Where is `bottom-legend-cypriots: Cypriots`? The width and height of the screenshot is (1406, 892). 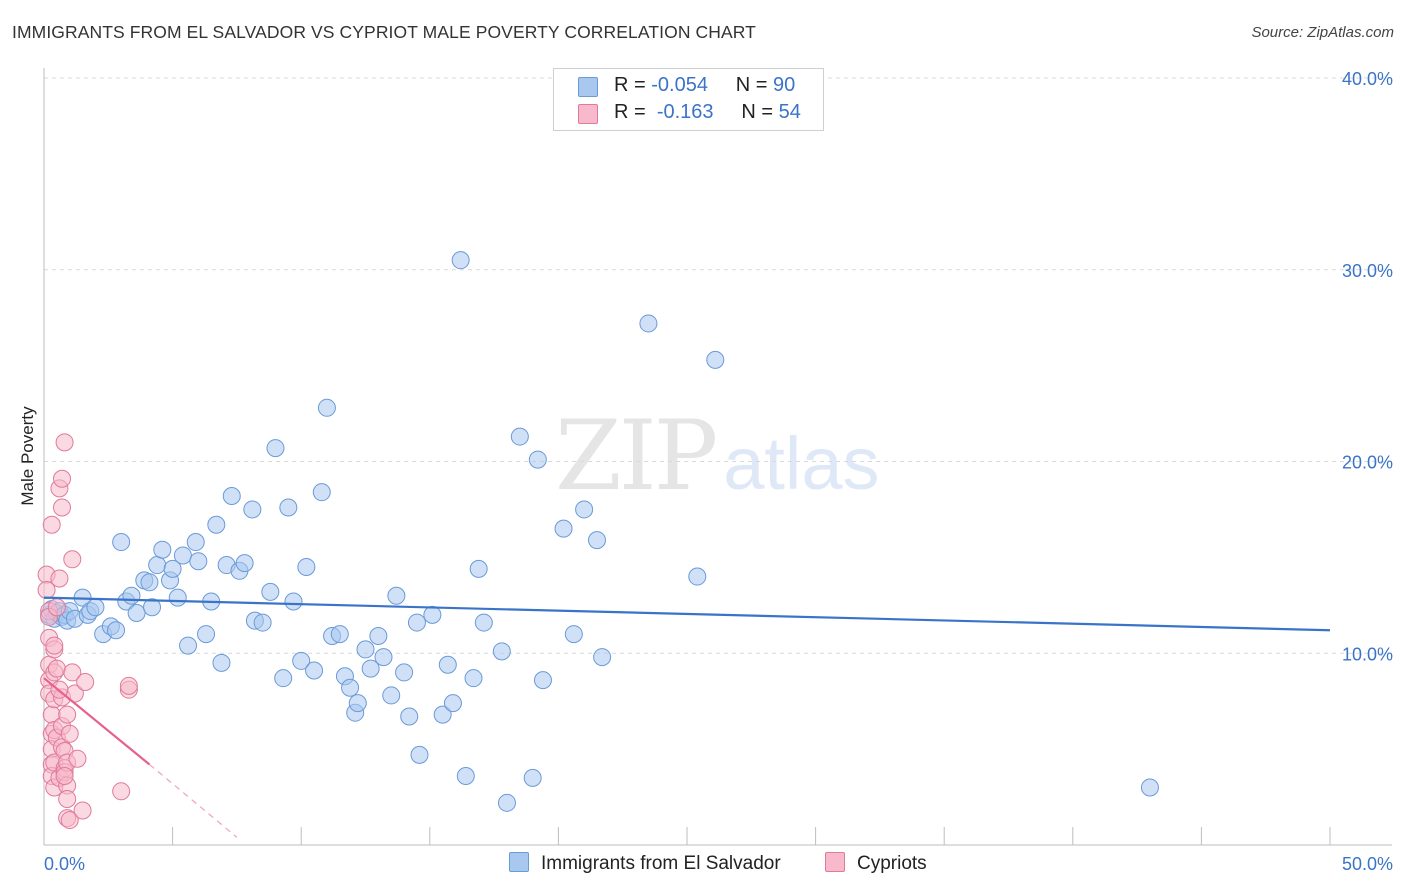
bottom-legend-cypriots: Cypriots is located at coordinates (876, 863).